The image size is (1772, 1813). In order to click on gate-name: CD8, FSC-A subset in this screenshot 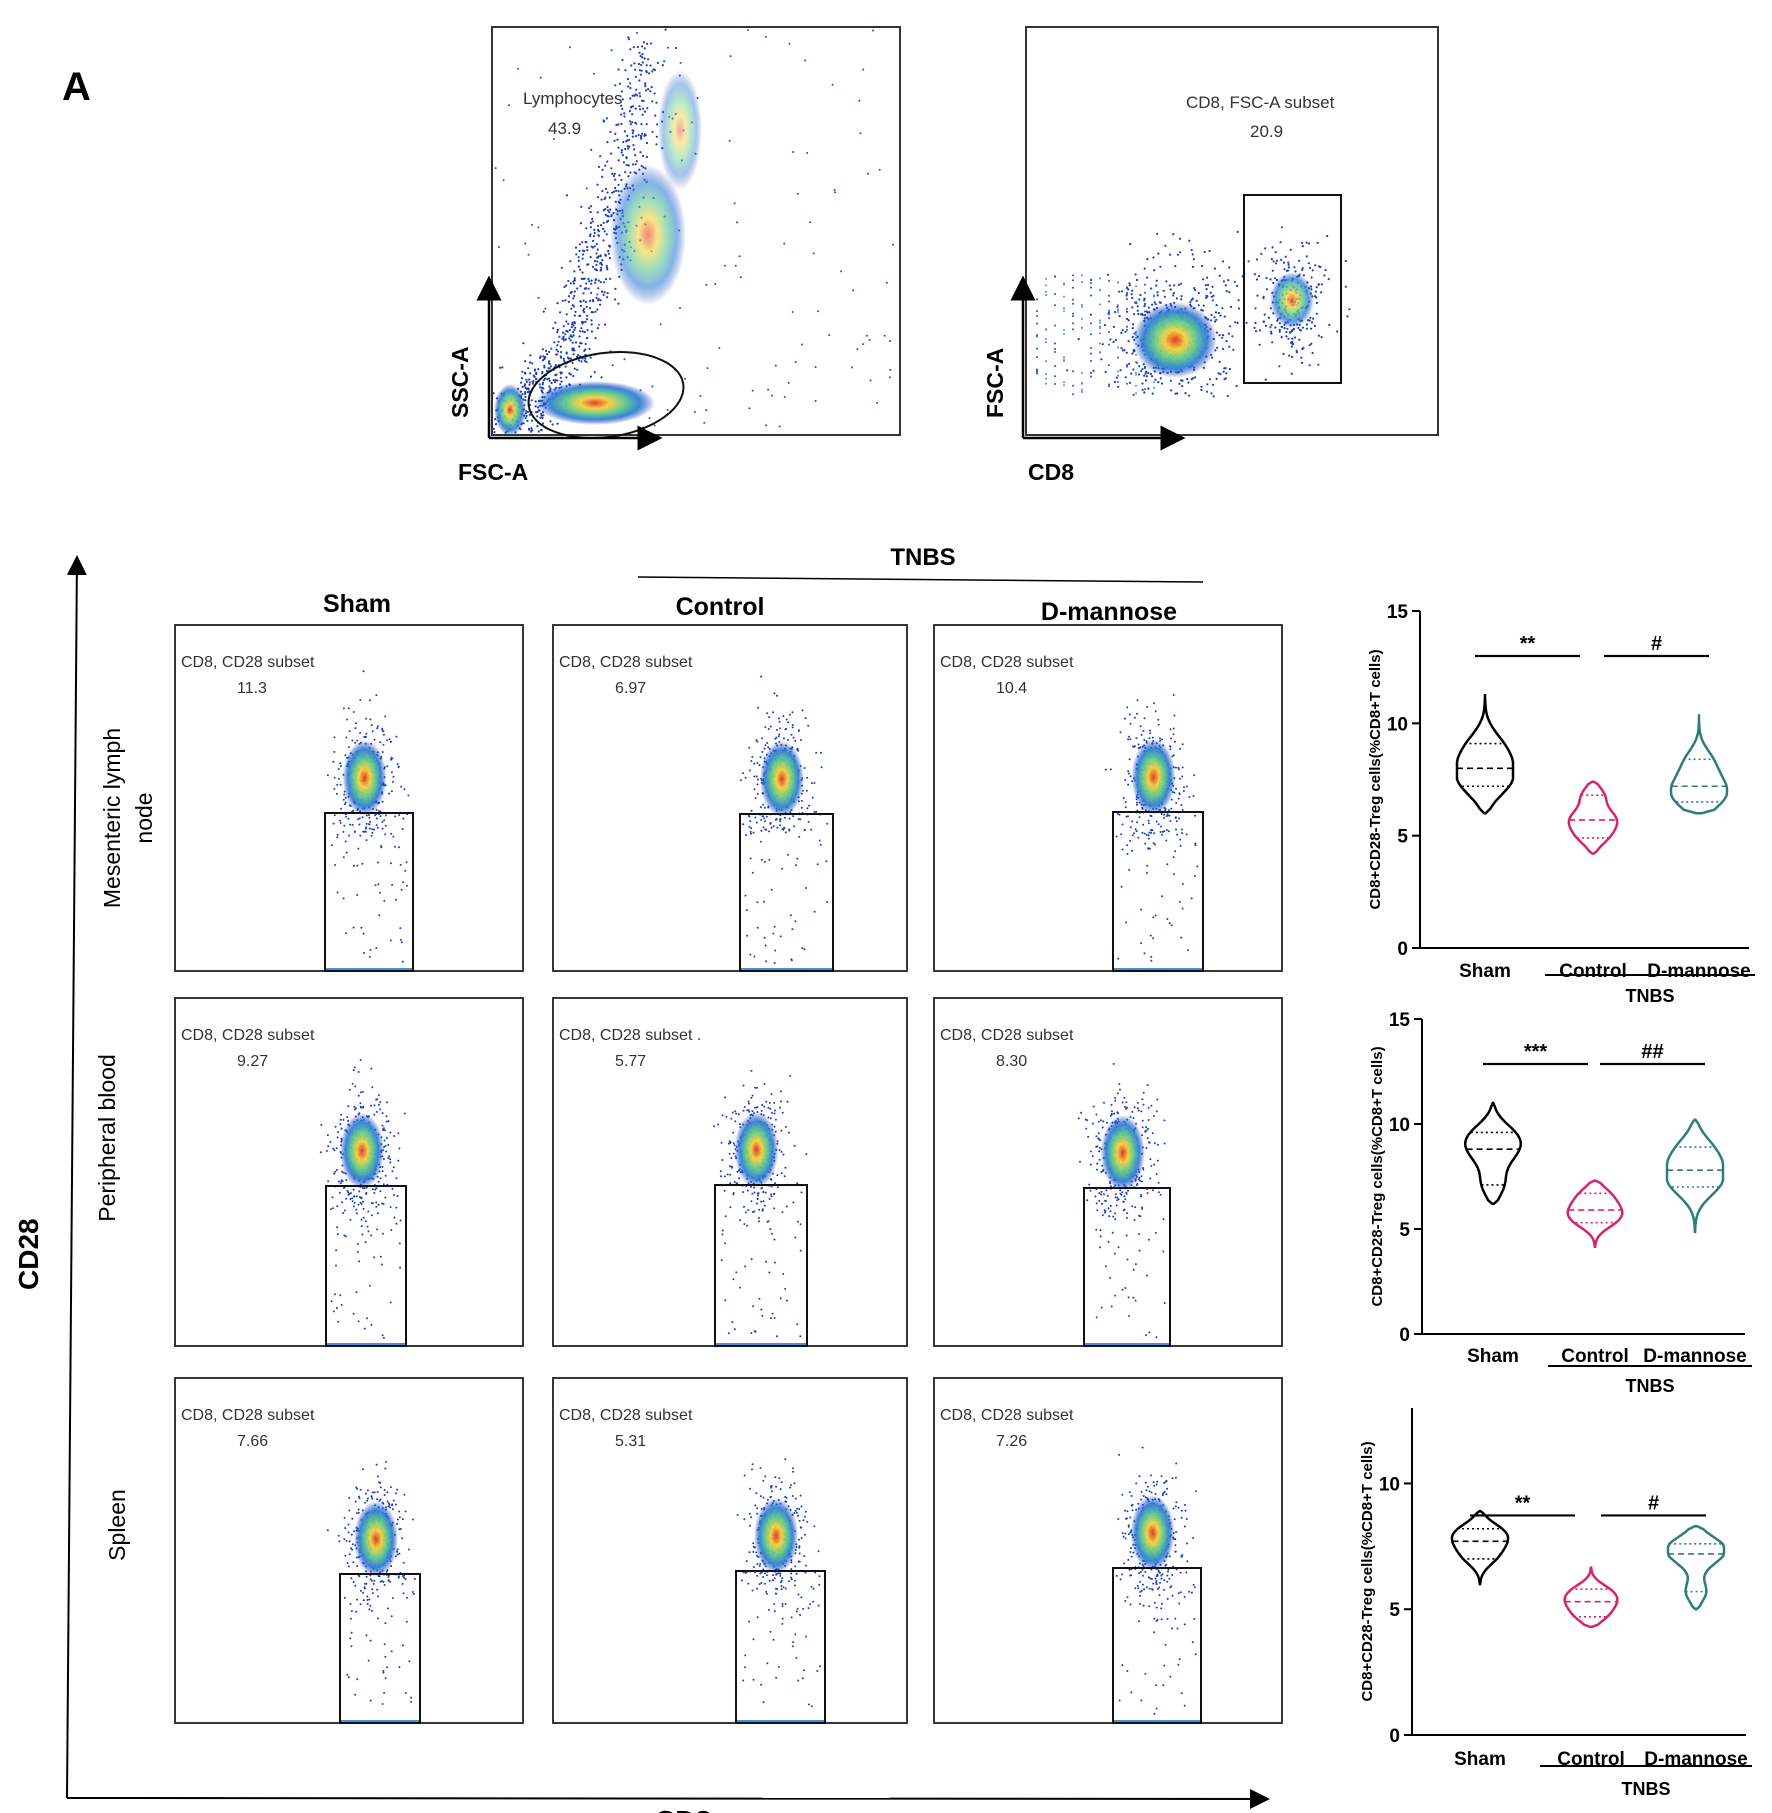, I will do `click(1260, 102)`.